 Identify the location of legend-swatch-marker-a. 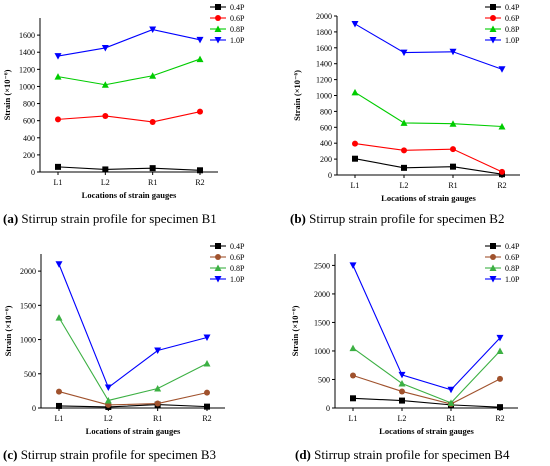
(218, 28).